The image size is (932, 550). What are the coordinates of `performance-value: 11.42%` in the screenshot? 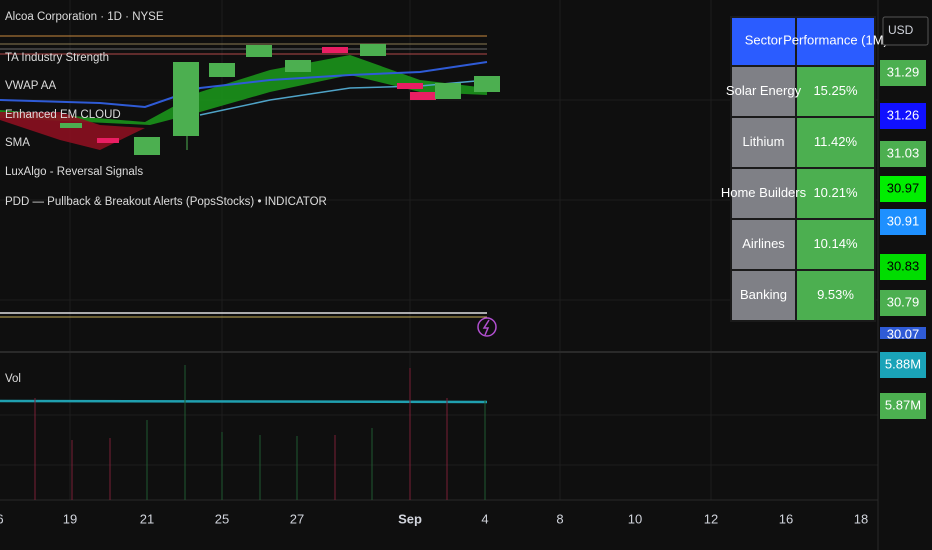 It's located at (836, 141).